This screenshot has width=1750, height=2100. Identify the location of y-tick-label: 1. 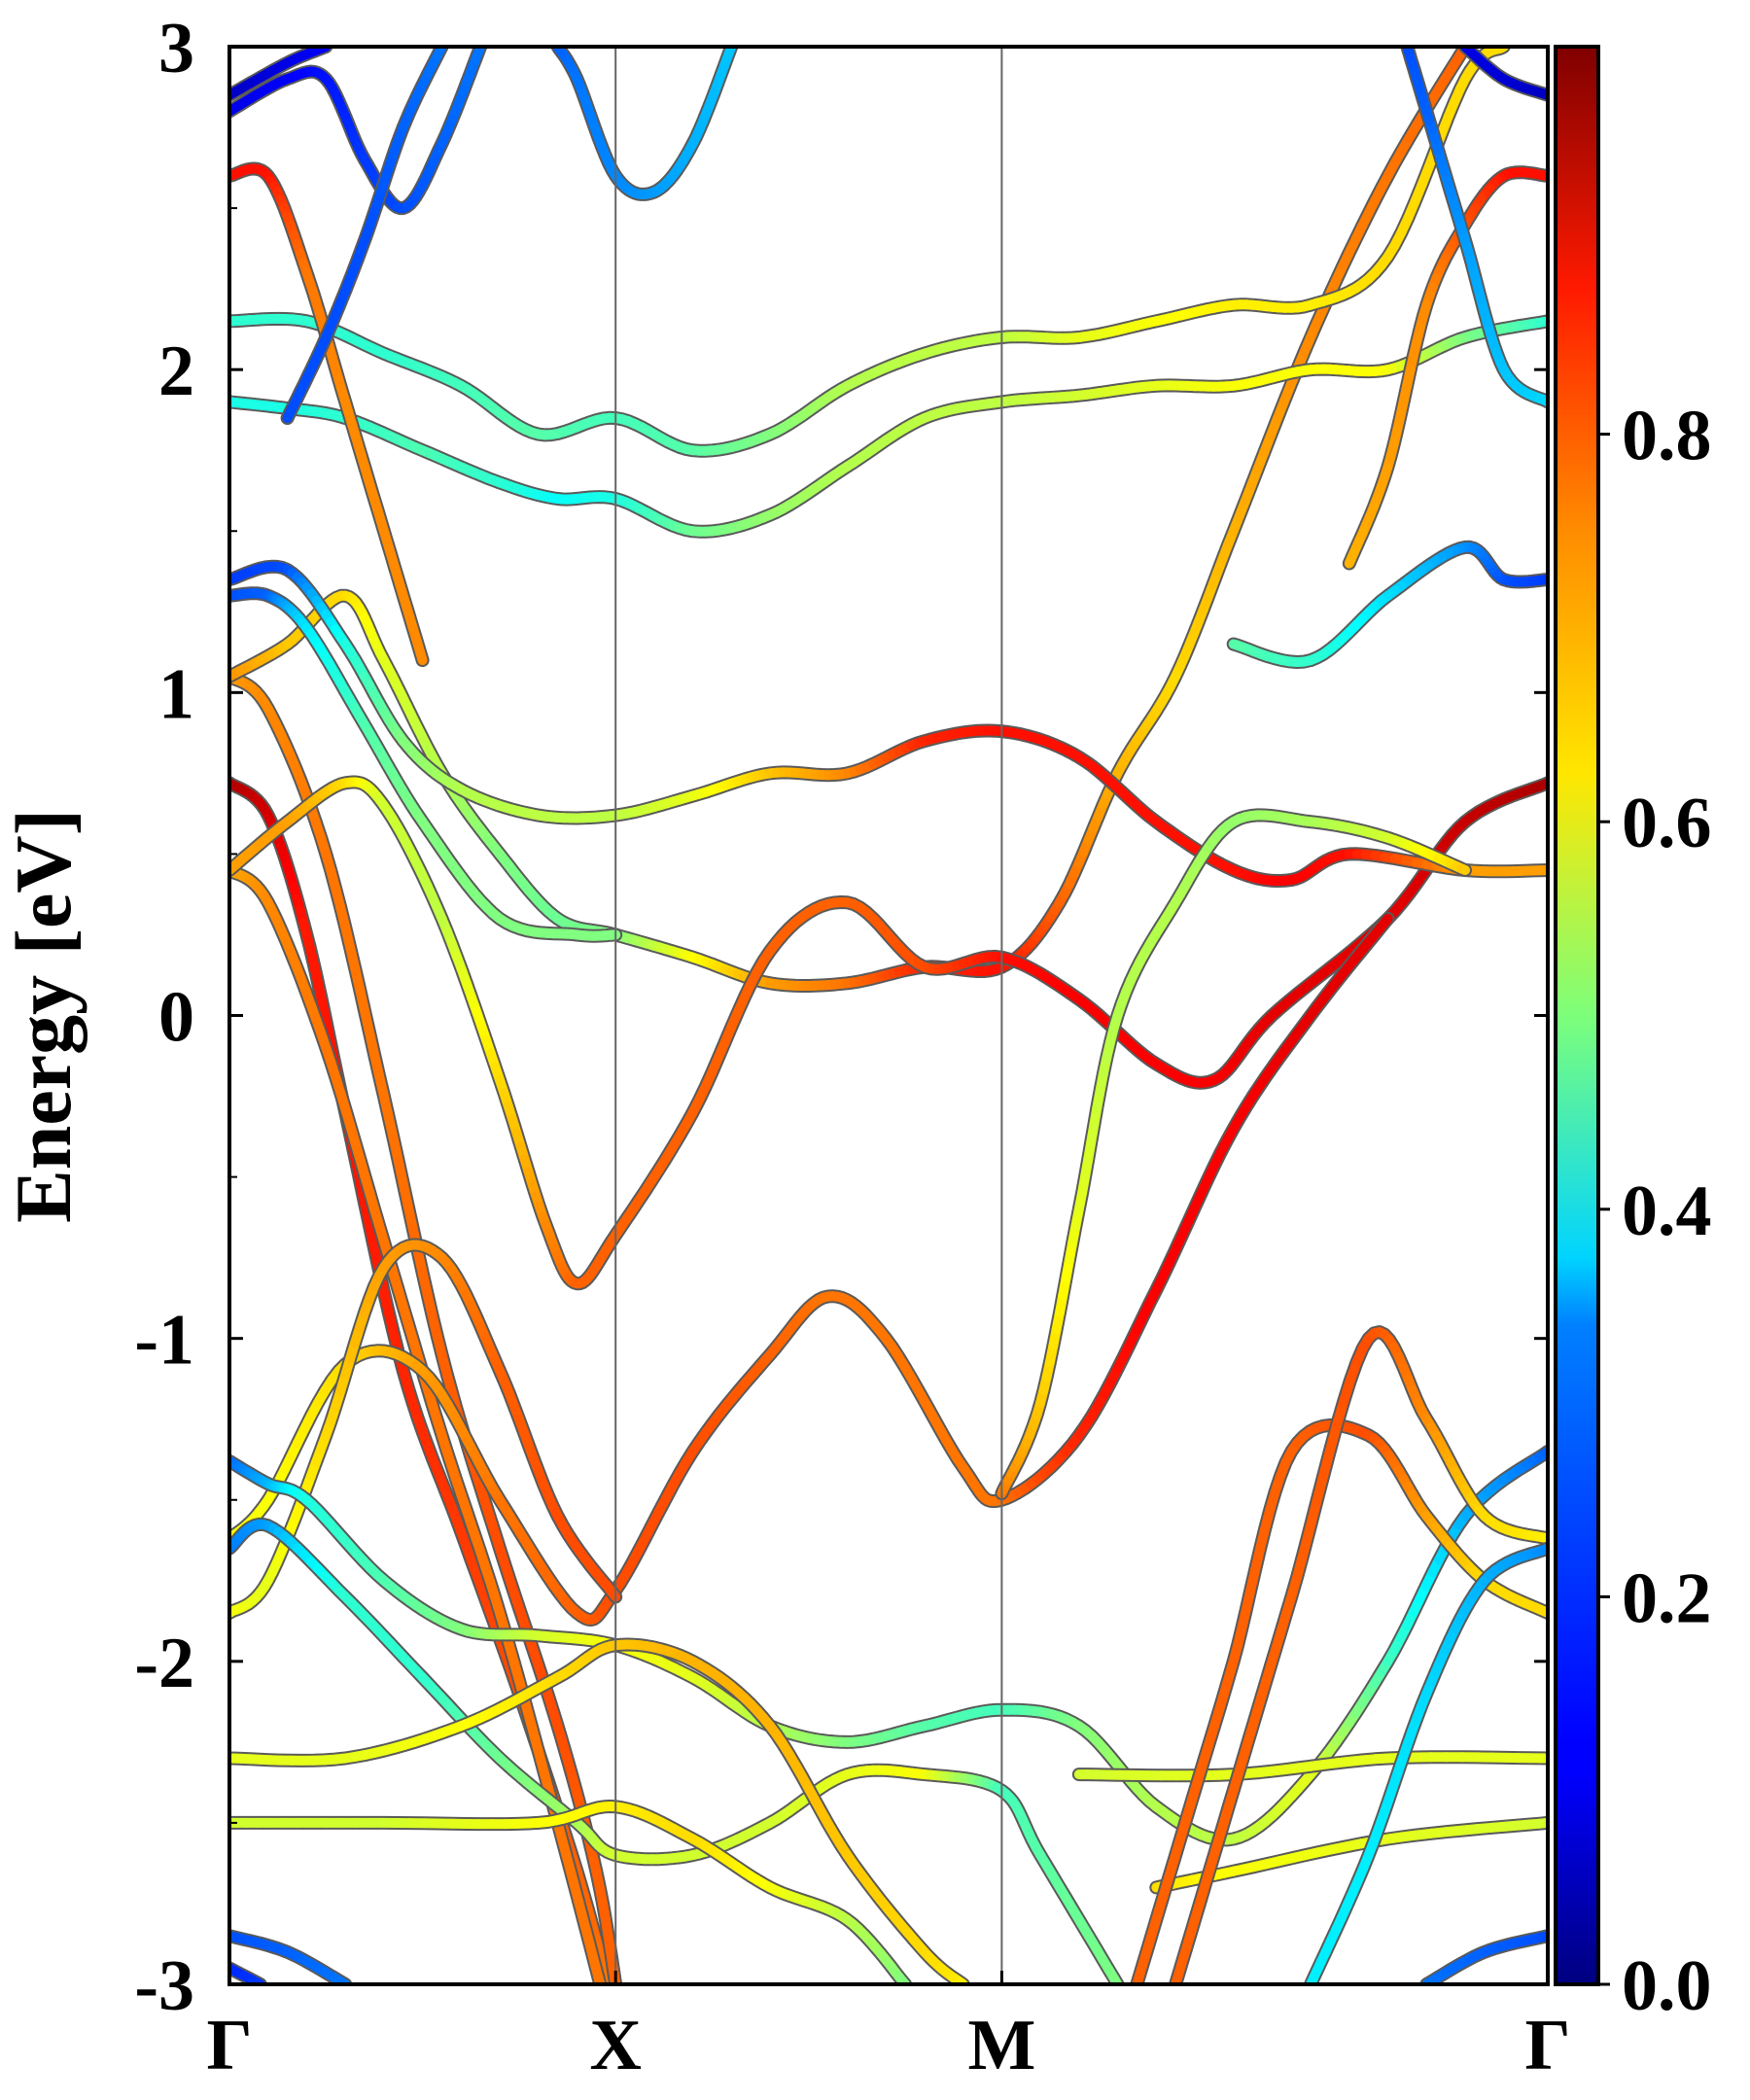
(176, 694).